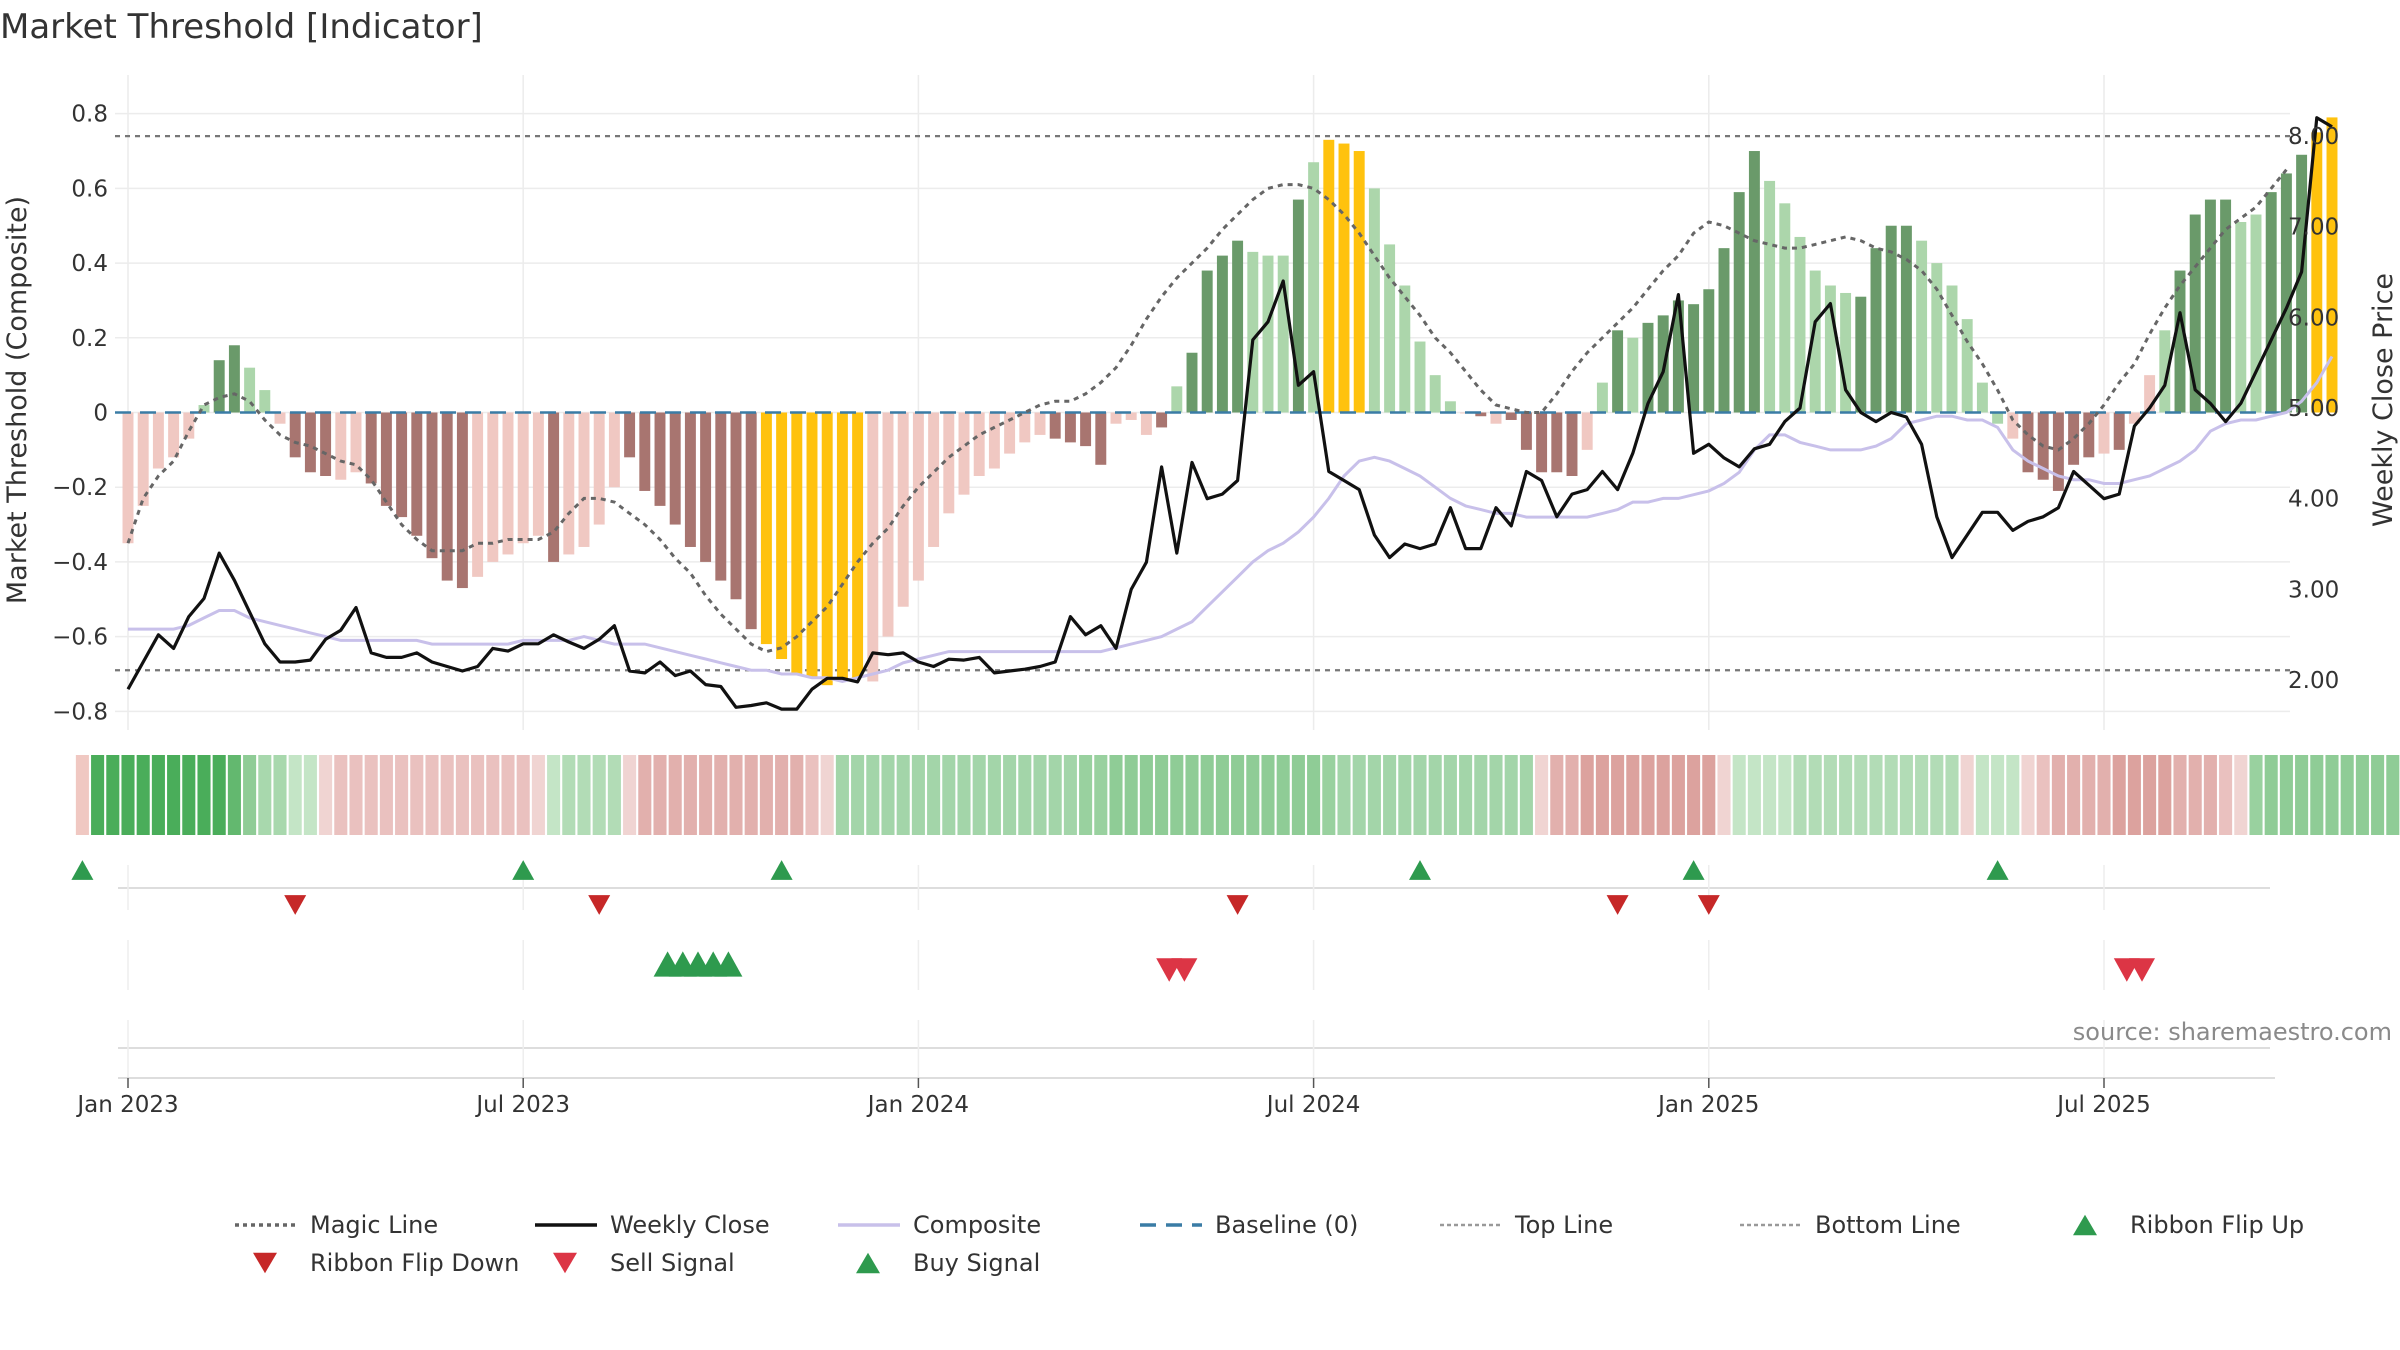  What do you see at coordinates (1888, 1225) in the screenshot?
I see `legend-label: Bottom Line` at bounding box center [1888, 1225].